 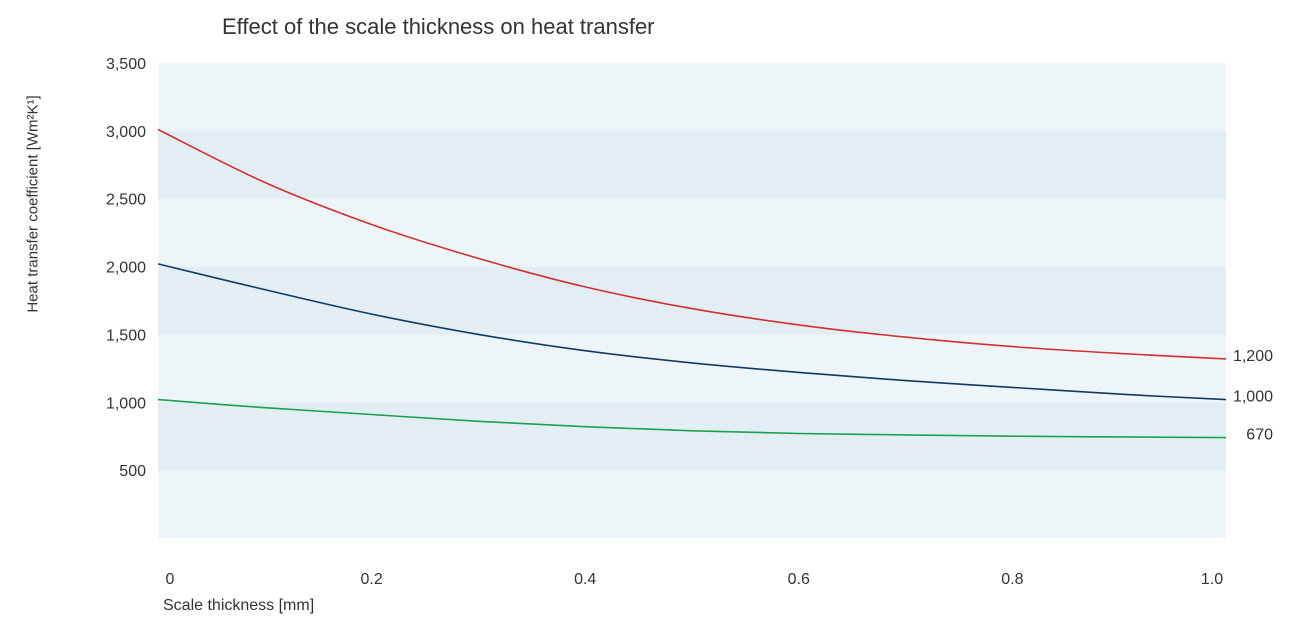 I want to click on series-end-label-2: 670, so click(x=1259, y=435).